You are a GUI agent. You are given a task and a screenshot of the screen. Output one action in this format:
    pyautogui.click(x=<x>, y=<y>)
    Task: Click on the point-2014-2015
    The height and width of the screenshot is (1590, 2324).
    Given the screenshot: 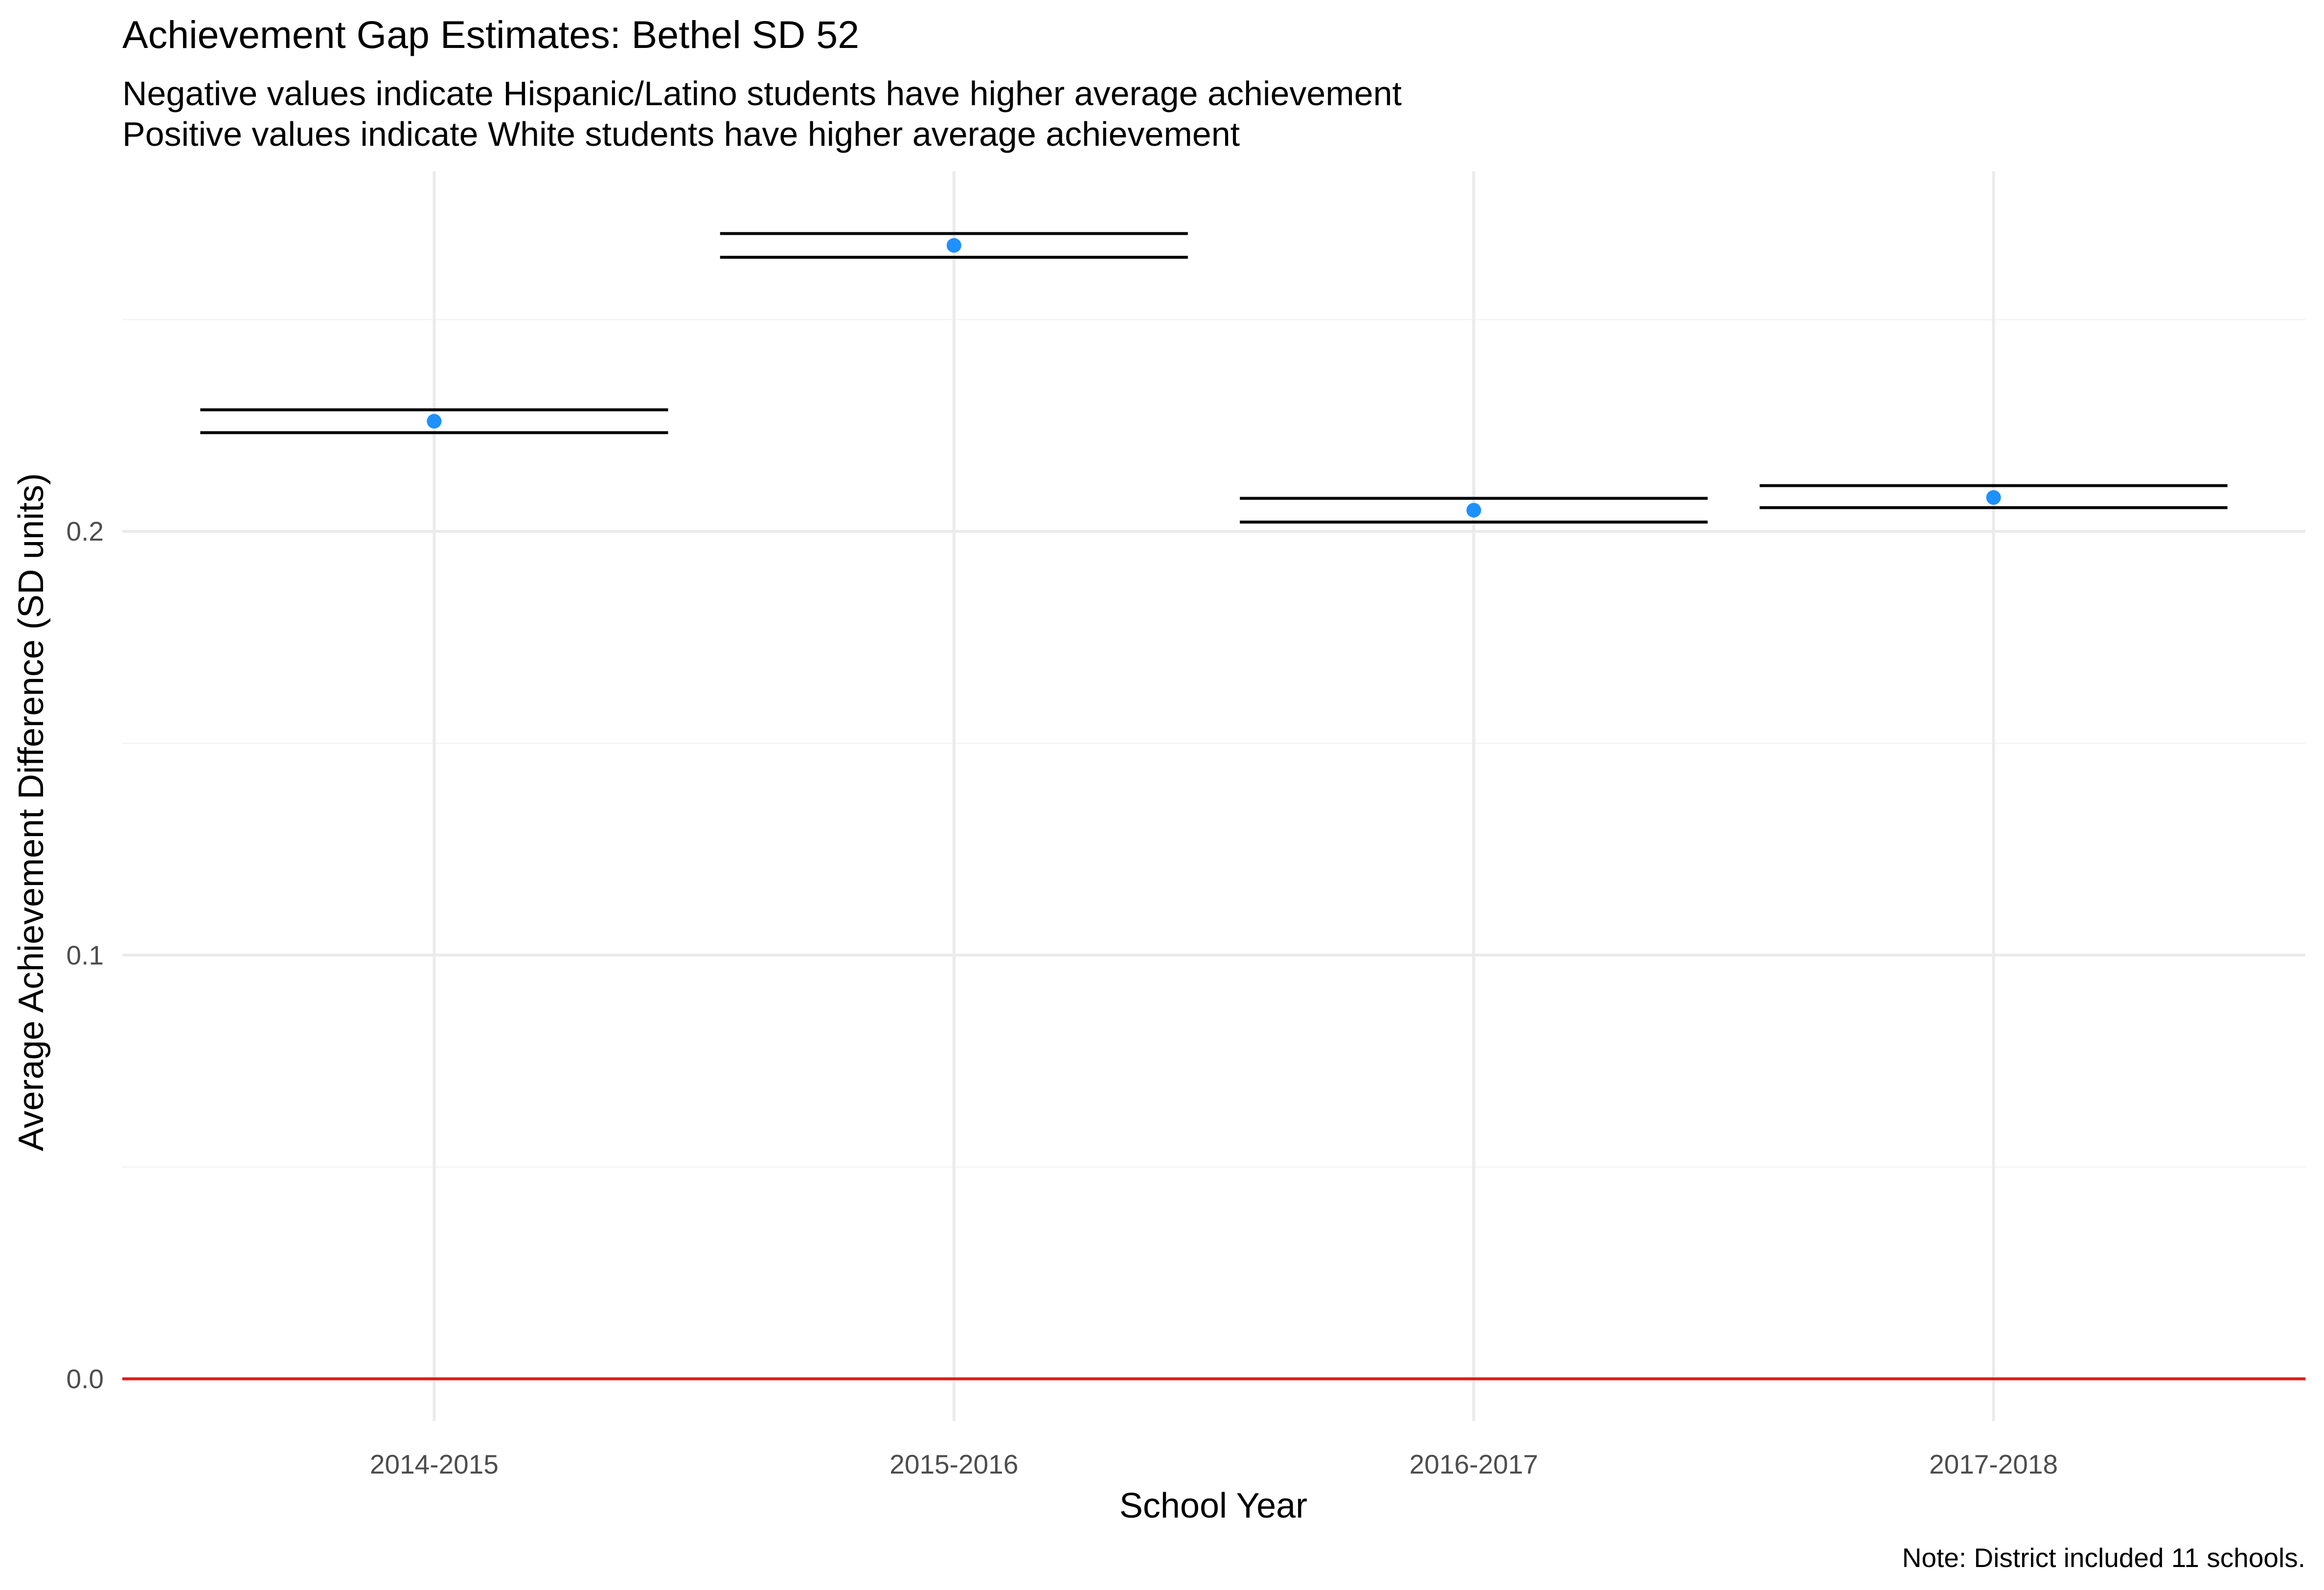 What is the action you would take?
    pyautogui.click(x=435, y=422)
    